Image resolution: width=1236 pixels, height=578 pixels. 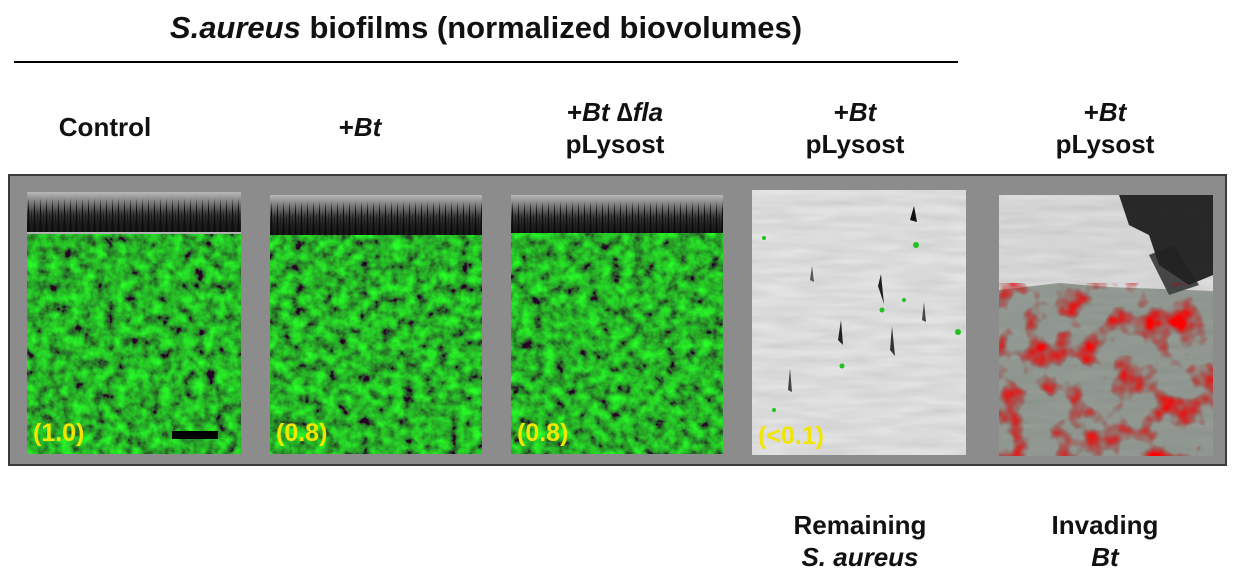 What do you see at coordinates (615, 128) in the screenshot?
I see `label-bt-dfla-plysost: +Bt ∆fla pLysost` at bounding box center [615, 128].